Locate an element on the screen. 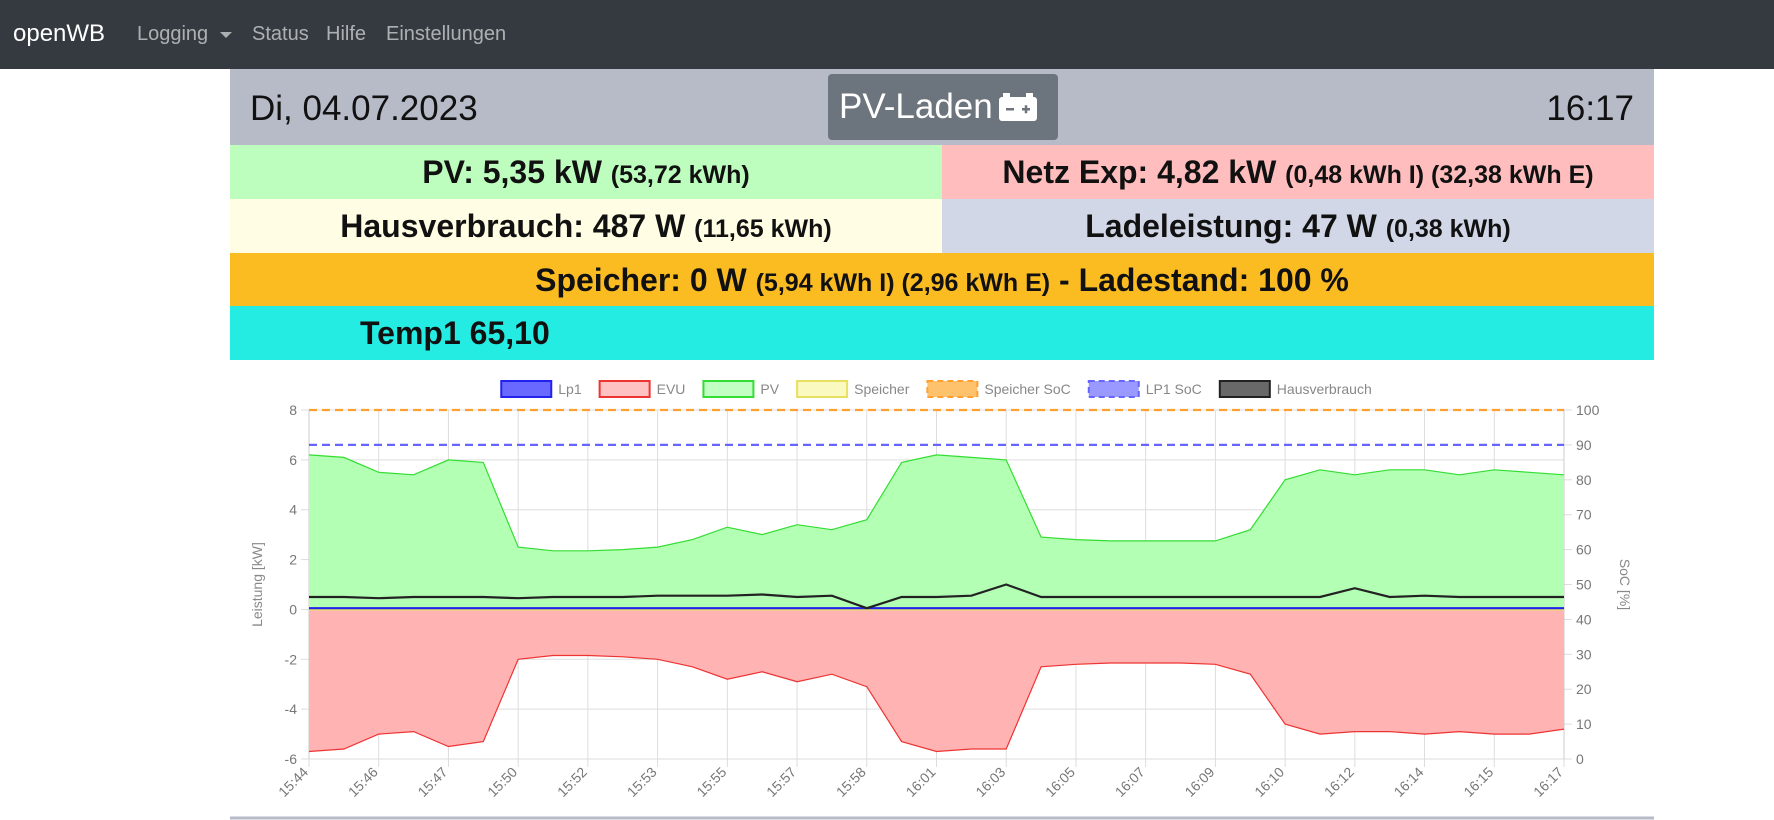 This screenshot has width=1774, height=820. y-tick-label: -2 is located at coordinates (291, 659).